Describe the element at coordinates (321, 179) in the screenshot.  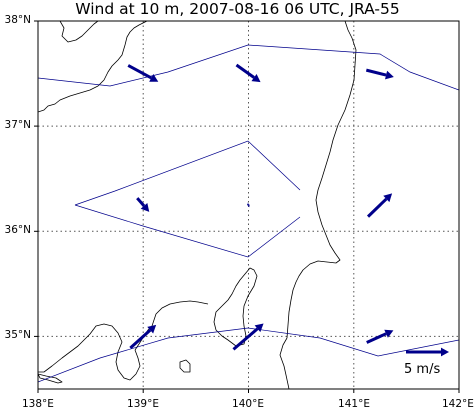
I see `coastline-honshu-east` at that location.